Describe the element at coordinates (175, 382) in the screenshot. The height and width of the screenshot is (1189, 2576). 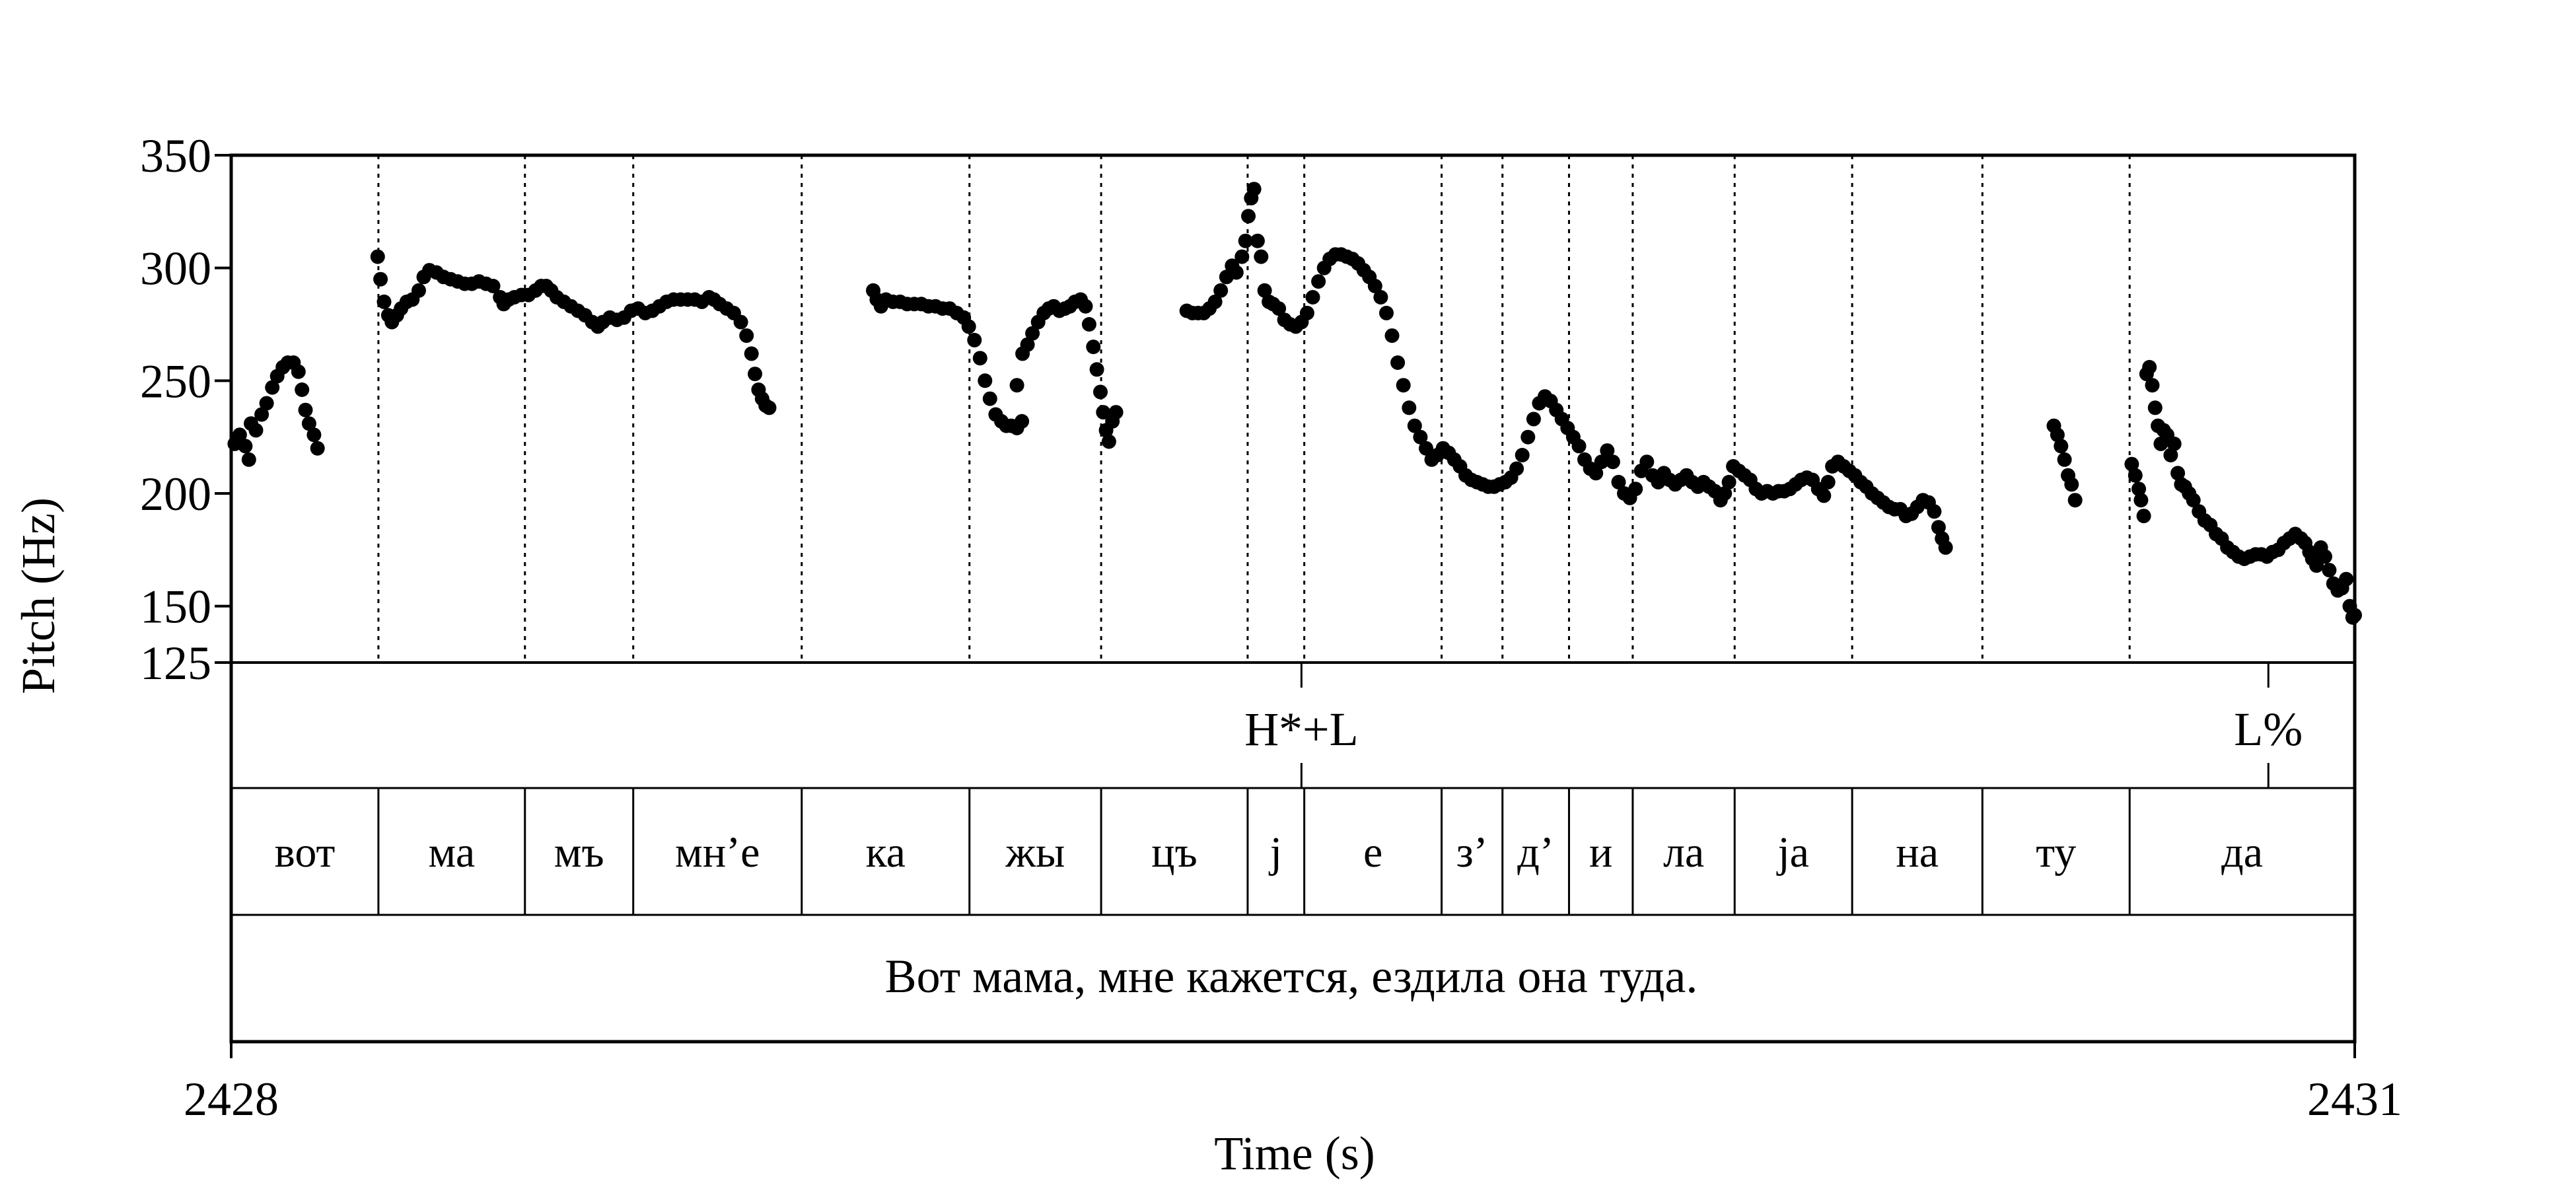
I see `y-tick-label: 250` at that location.